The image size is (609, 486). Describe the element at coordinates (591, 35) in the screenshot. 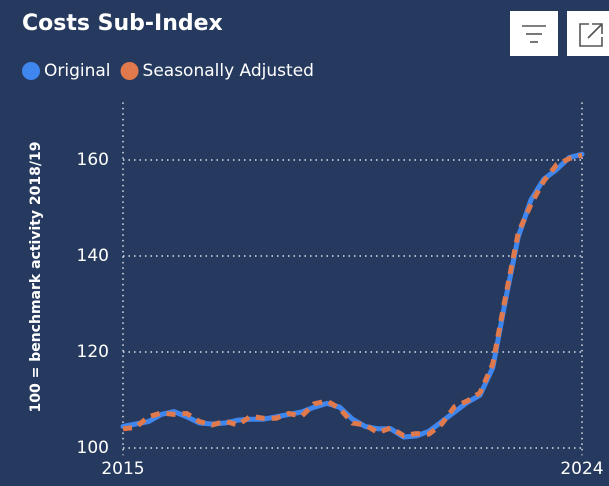

I see `expand-icon` at that location.